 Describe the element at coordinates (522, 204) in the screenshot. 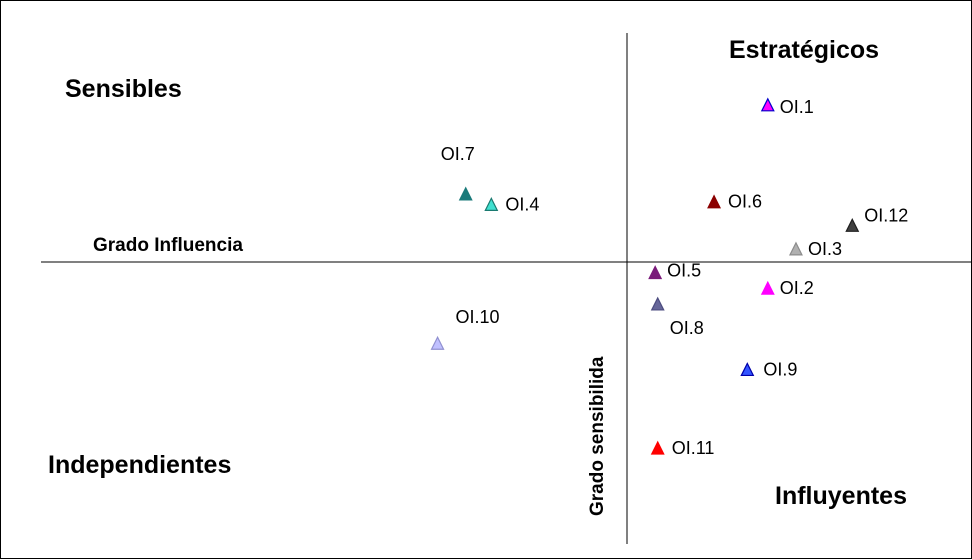

I see `data-point-label: OI.4` at that location.